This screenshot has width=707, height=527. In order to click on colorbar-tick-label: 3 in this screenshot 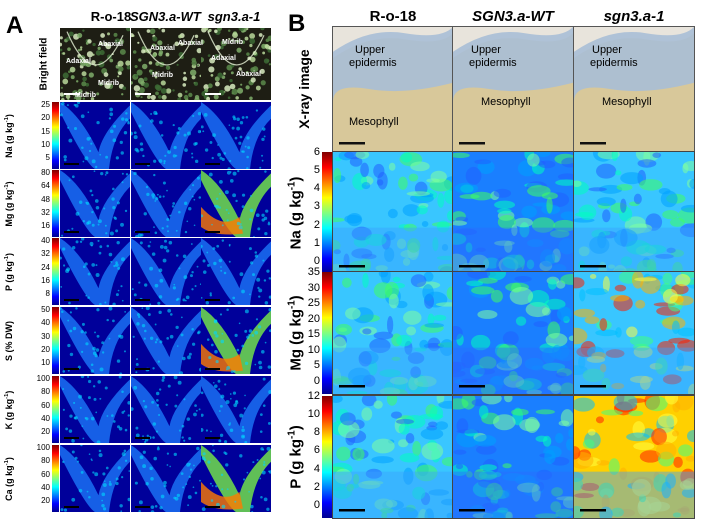, I will do `click(316, 206)`.